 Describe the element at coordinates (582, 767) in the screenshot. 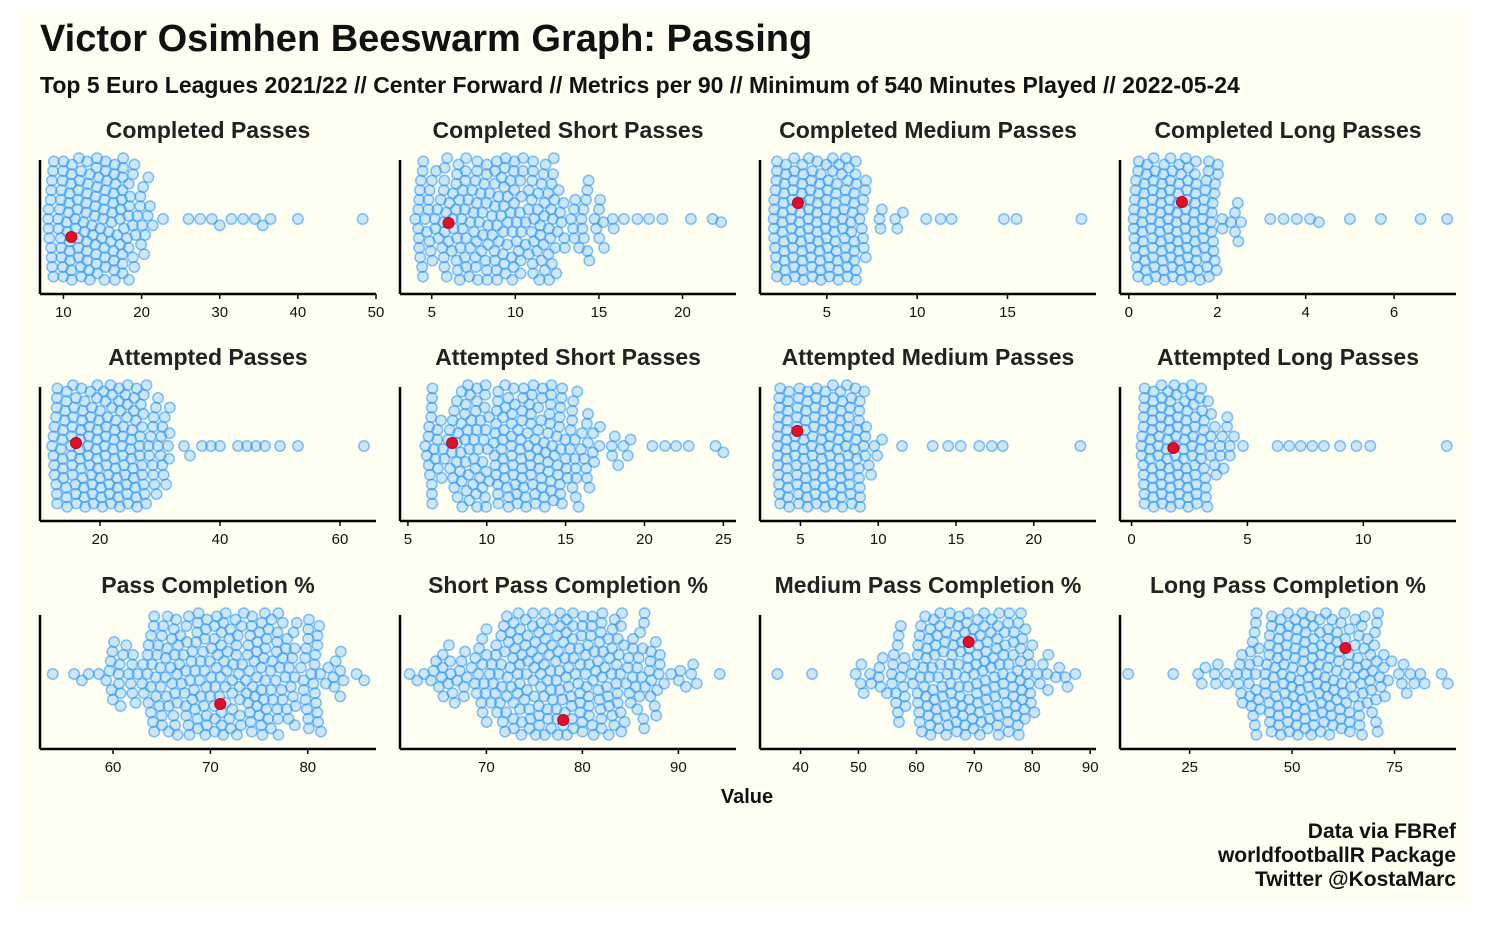

I see `x-tick-label: 80` at that location.